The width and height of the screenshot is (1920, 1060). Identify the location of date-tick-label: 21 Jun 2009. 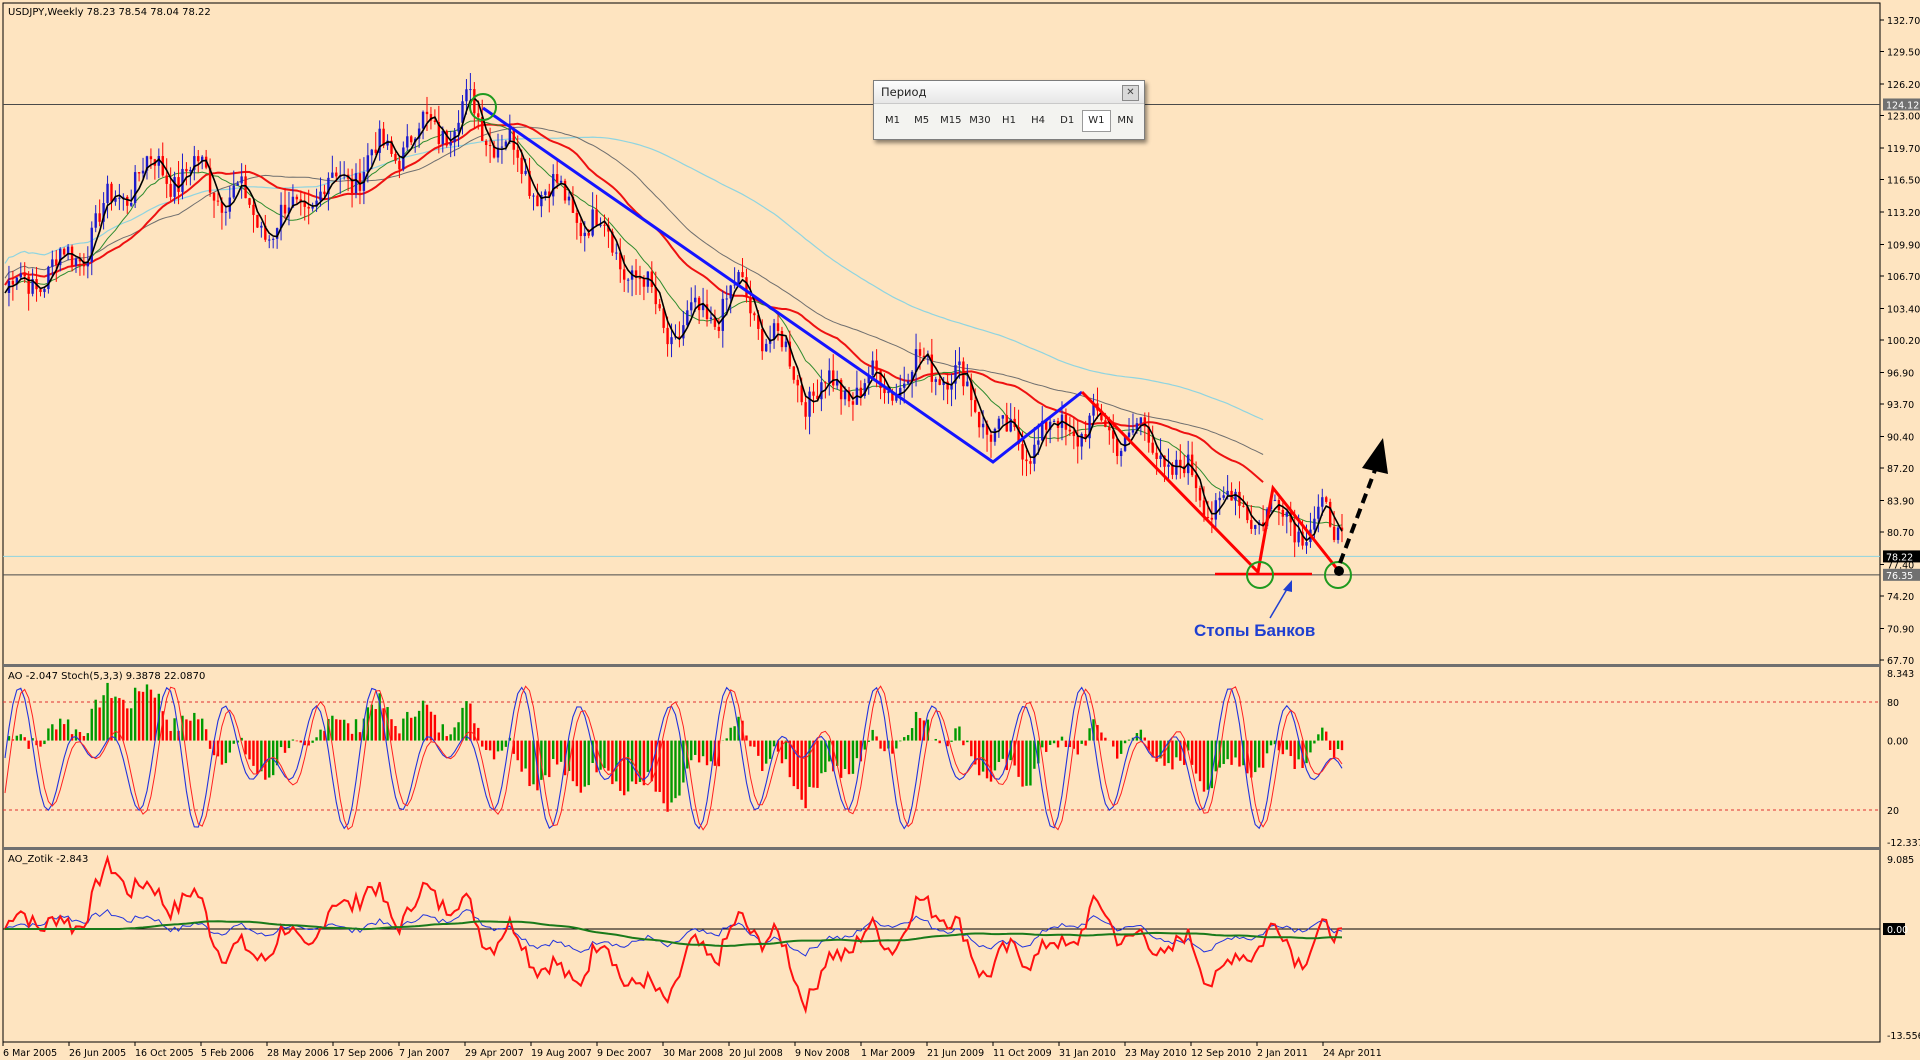
(955, 1053).